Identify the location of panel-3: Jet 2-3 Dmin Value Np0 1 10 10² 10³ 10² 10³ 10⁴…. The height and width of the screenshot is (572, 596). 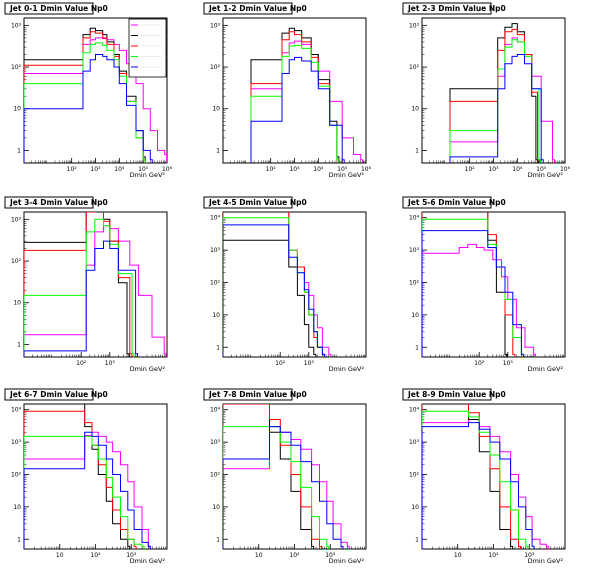
(486, 90).